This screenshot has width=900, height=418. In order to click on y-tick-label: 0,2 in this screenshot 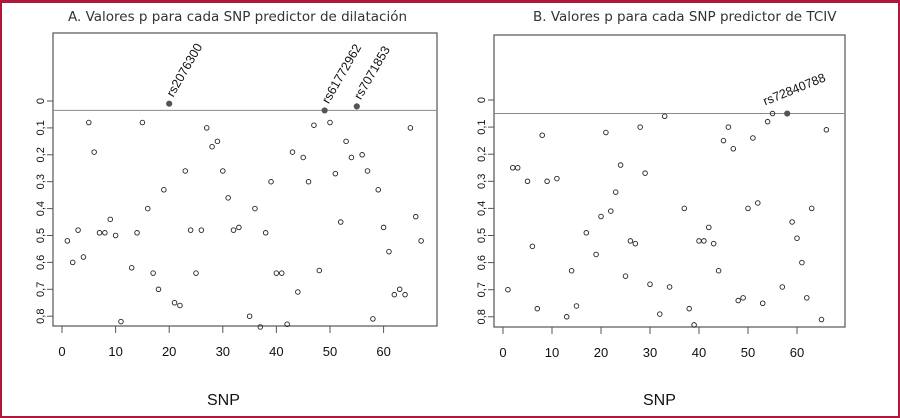, I will do `click(482, 154)`.